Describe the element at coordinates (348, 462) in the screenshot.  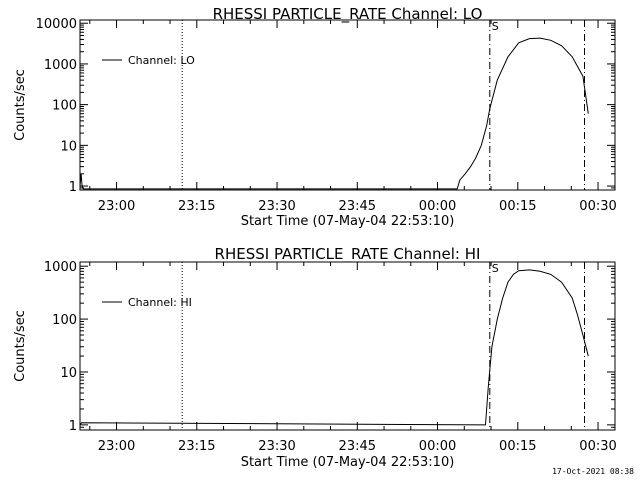
I see `panel-2-x-axis-label: Start Time (07-May-04 22:53:10)` at that location.